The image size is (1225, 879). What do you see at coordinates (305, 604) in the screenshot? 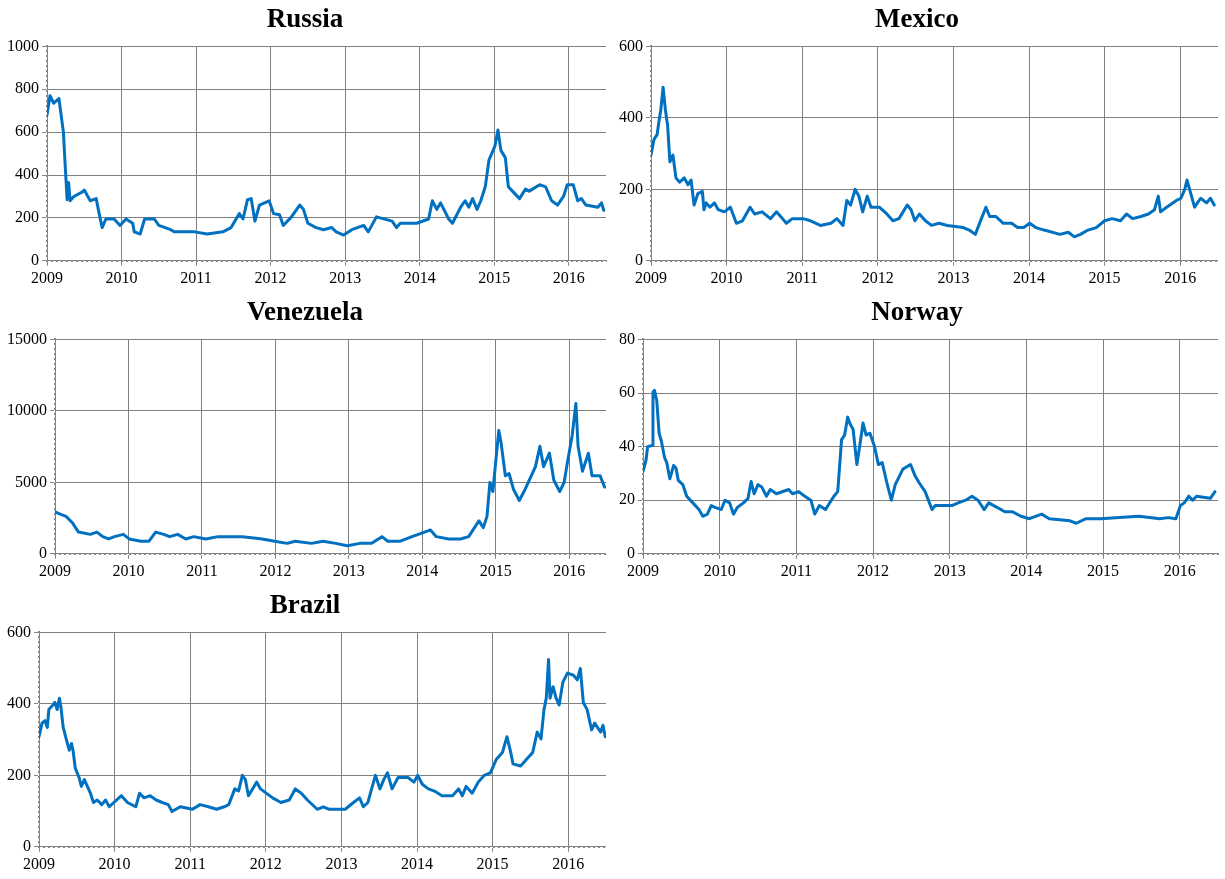
I see `chart-title: Brazil` at bounding box center [305, 604].